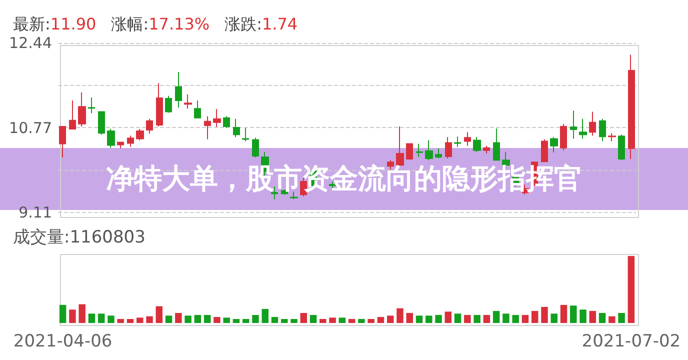  What do you see at coordinates (79, 238) in the screenshot?
I see `chart-title: 成交量:1160803` at bounding box center [79, 238].